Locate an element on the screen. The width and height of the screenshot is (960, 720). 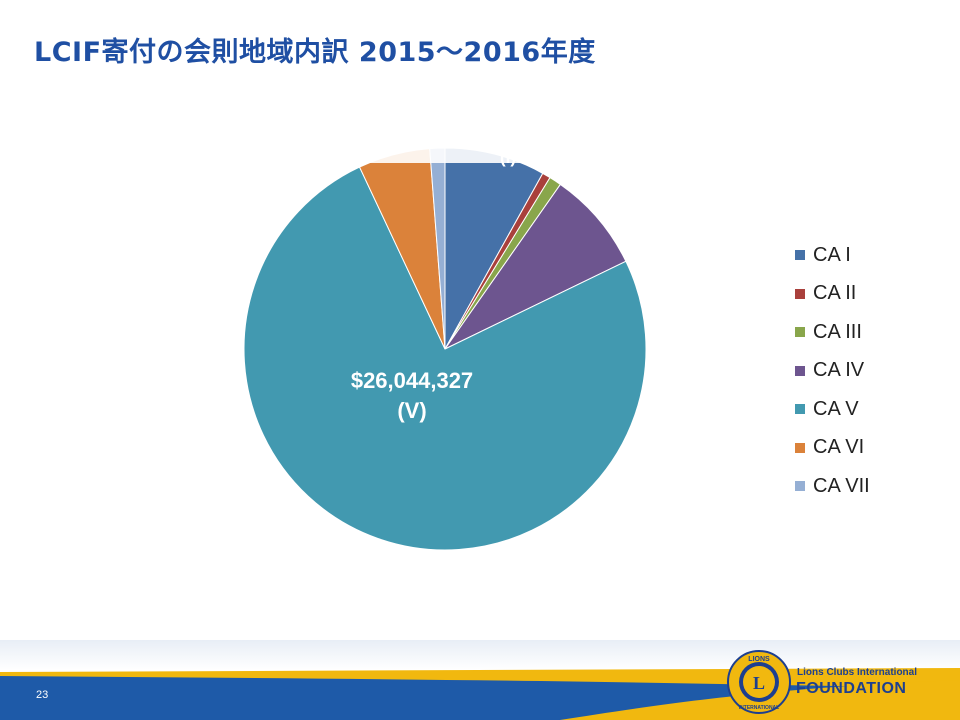
legend-item: CA VI is located at coordinates (832, 448).